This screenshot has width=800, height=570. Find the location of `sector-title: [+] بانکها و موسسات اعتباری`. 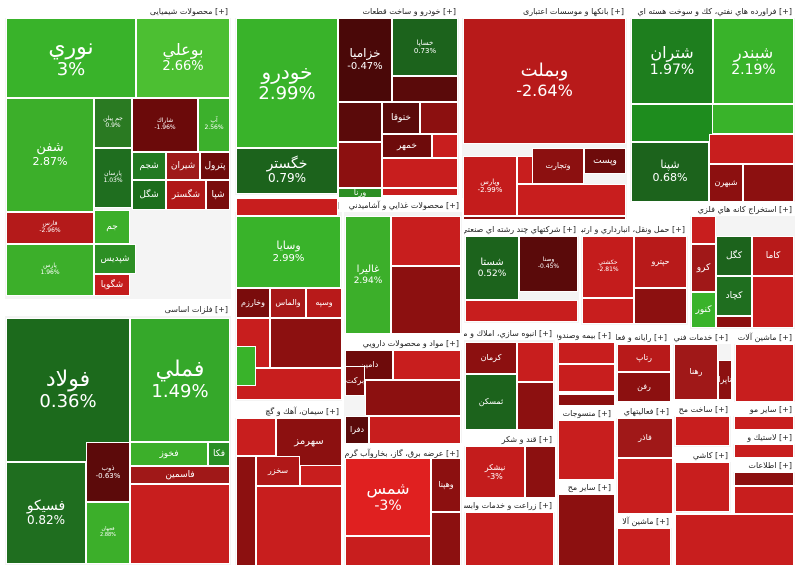

sector-title: [+] بانکها و موسسات اعتباری is located at coordinates (544, 11).